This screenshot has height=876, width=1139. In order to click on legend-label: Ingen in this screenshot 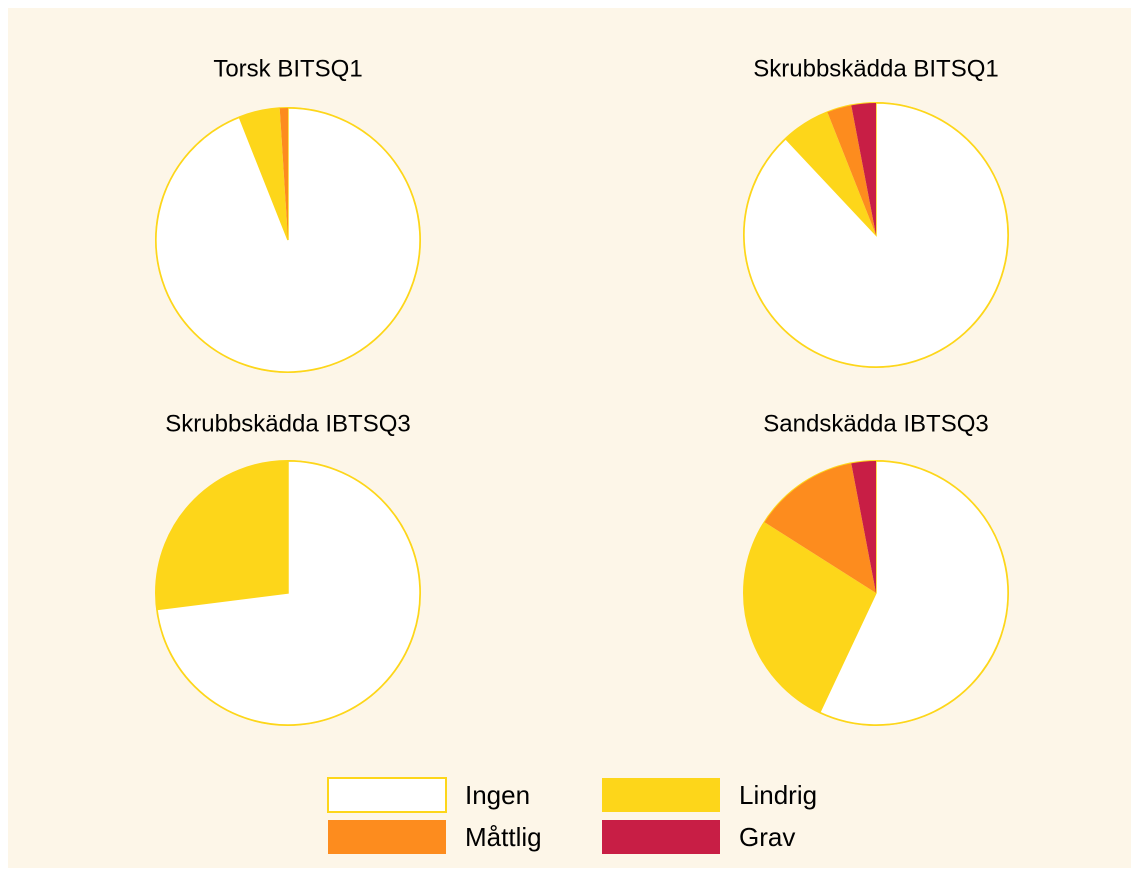, I will do `click(497, 795)`.